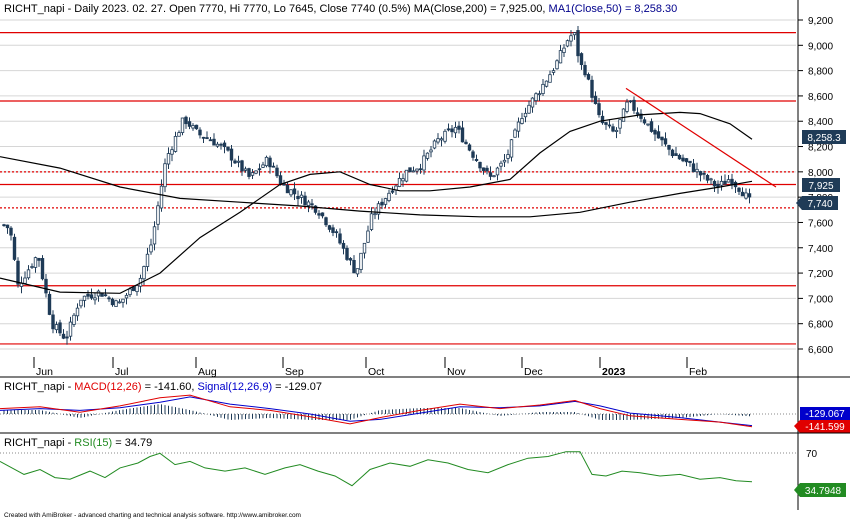  What do you see at coordinates (825, 413) in the screenshot?
I see `badge-signal-bg` at bounding box center [825, 413].